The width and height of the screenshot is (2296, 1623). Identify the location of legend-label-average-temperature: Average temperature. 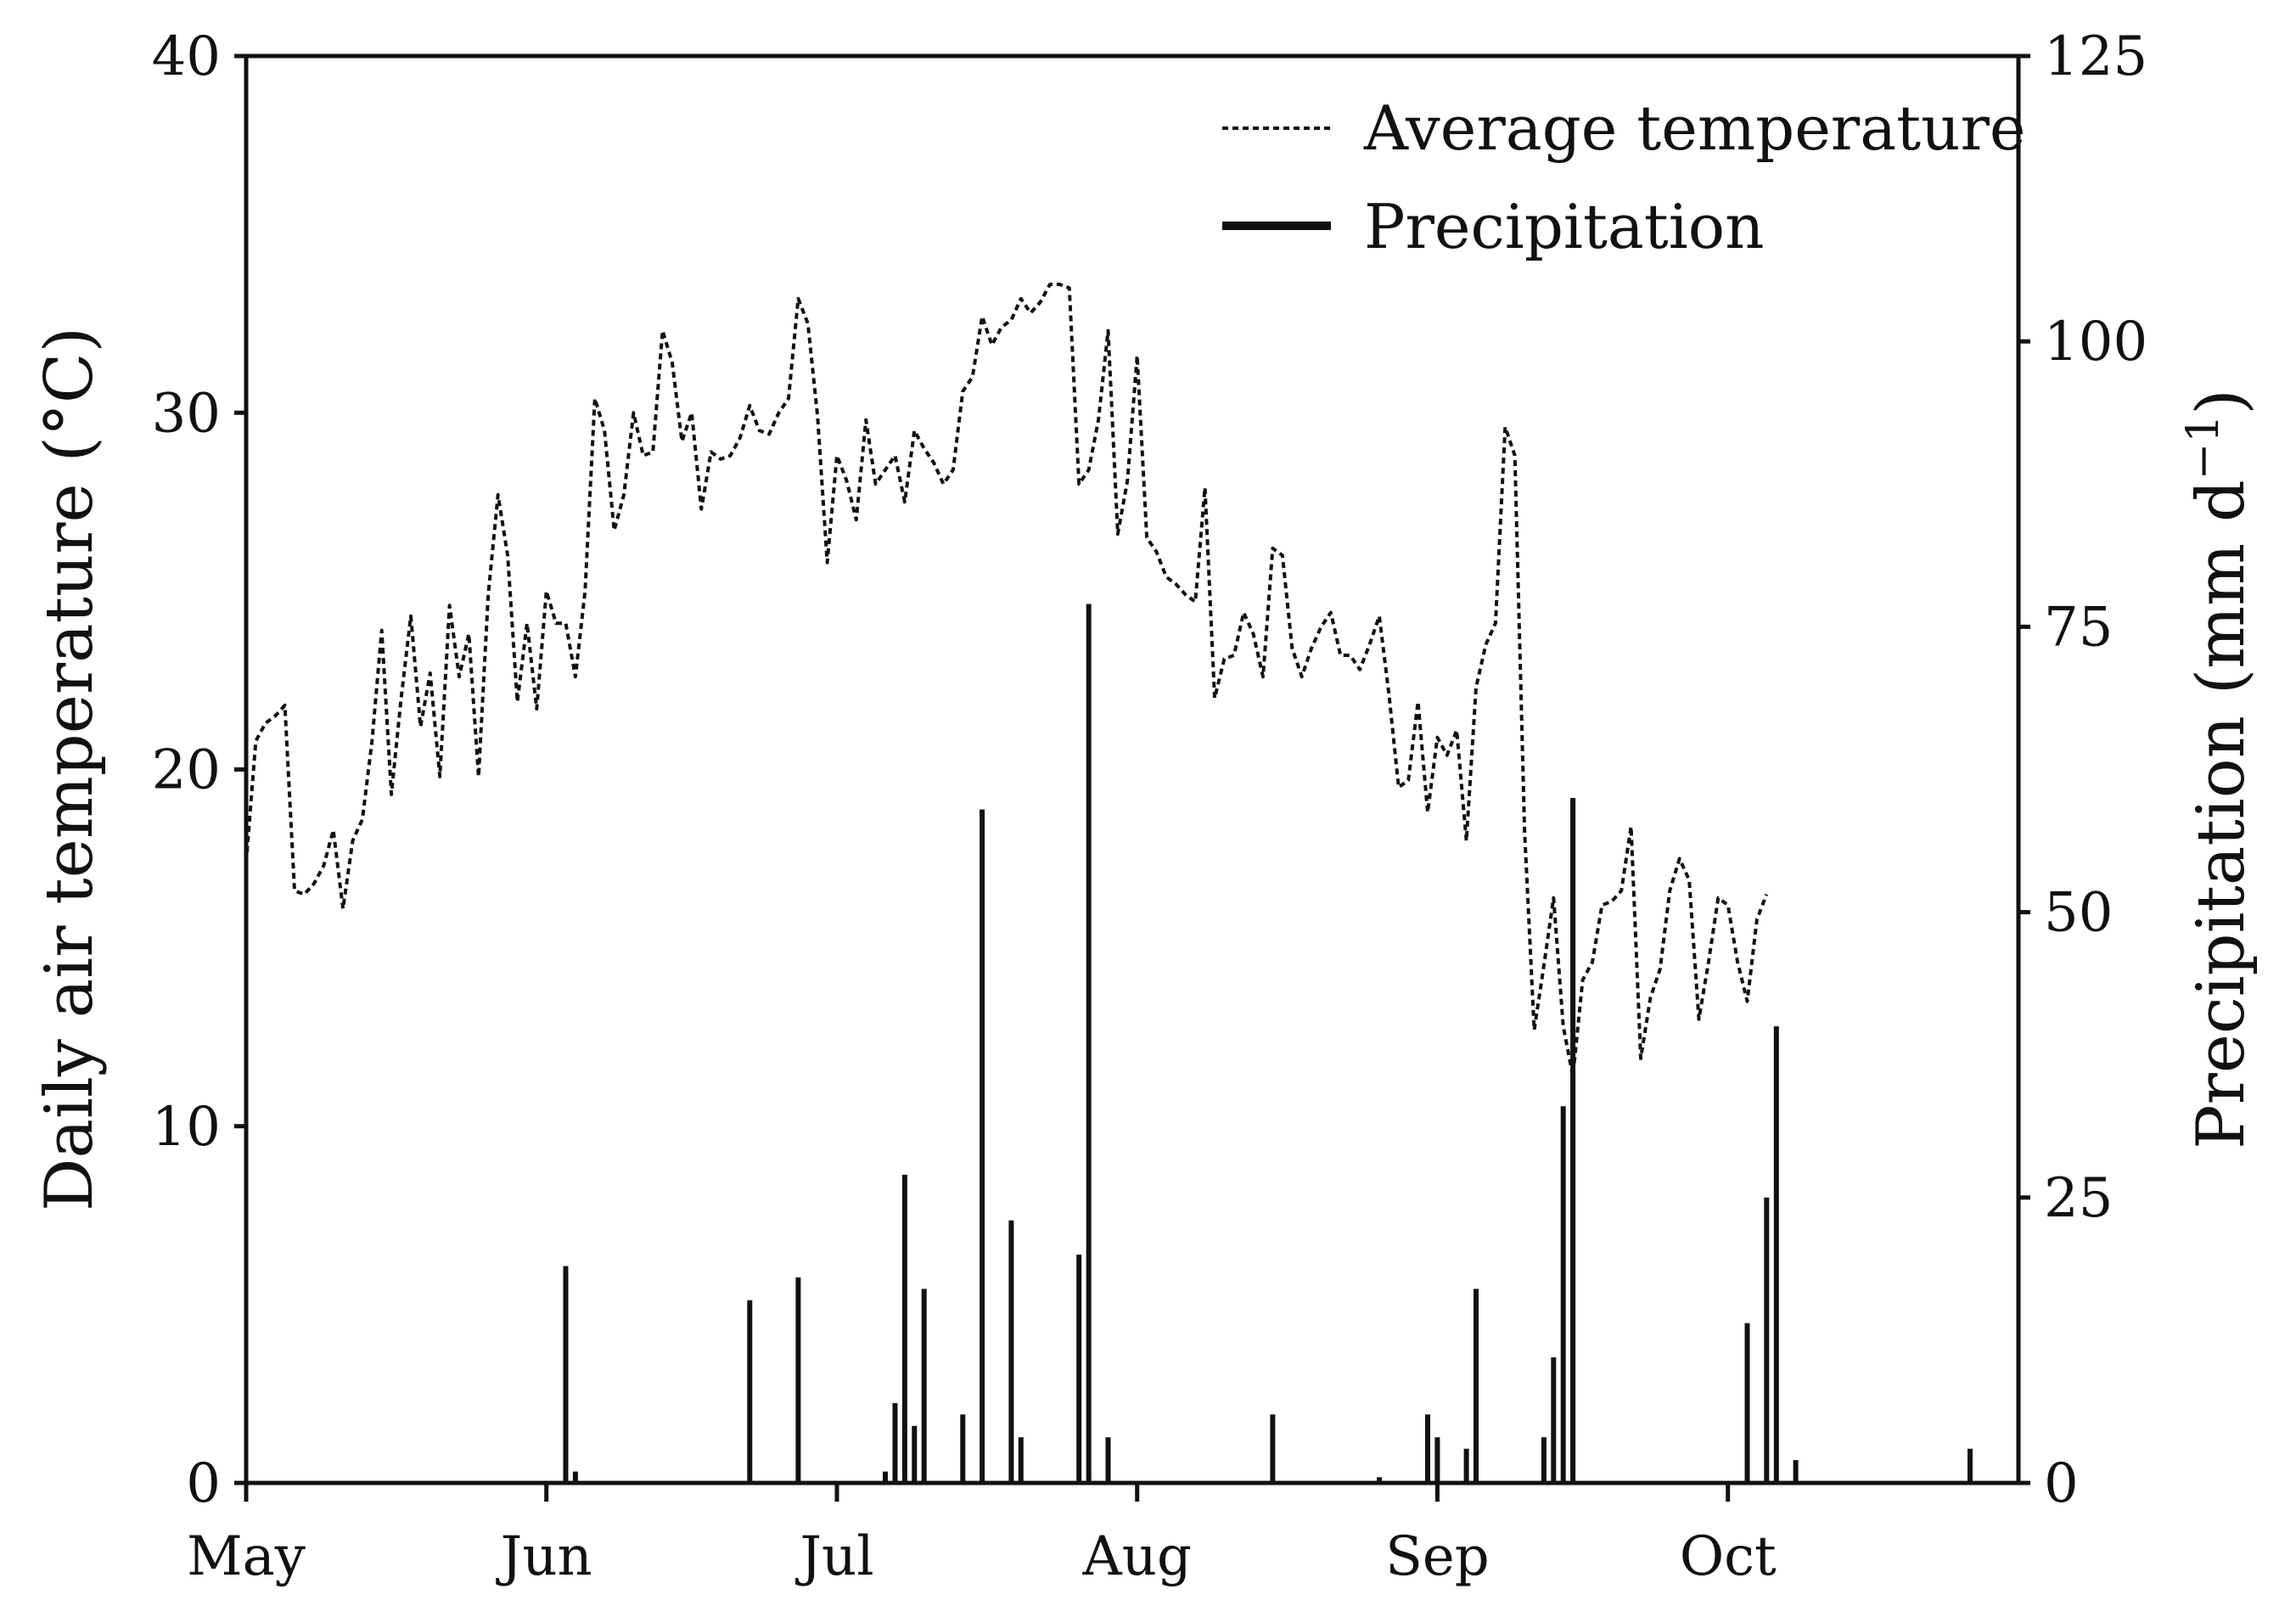
(1694, 128).